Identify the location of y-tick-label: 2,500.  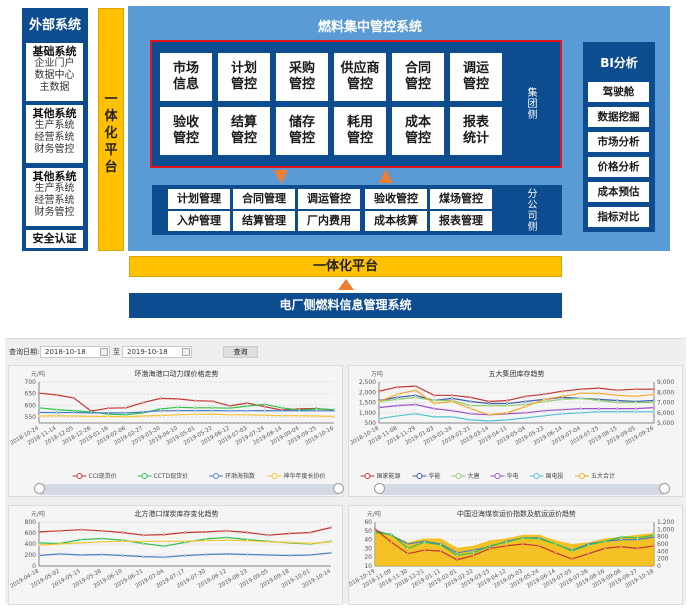
(367, 382).